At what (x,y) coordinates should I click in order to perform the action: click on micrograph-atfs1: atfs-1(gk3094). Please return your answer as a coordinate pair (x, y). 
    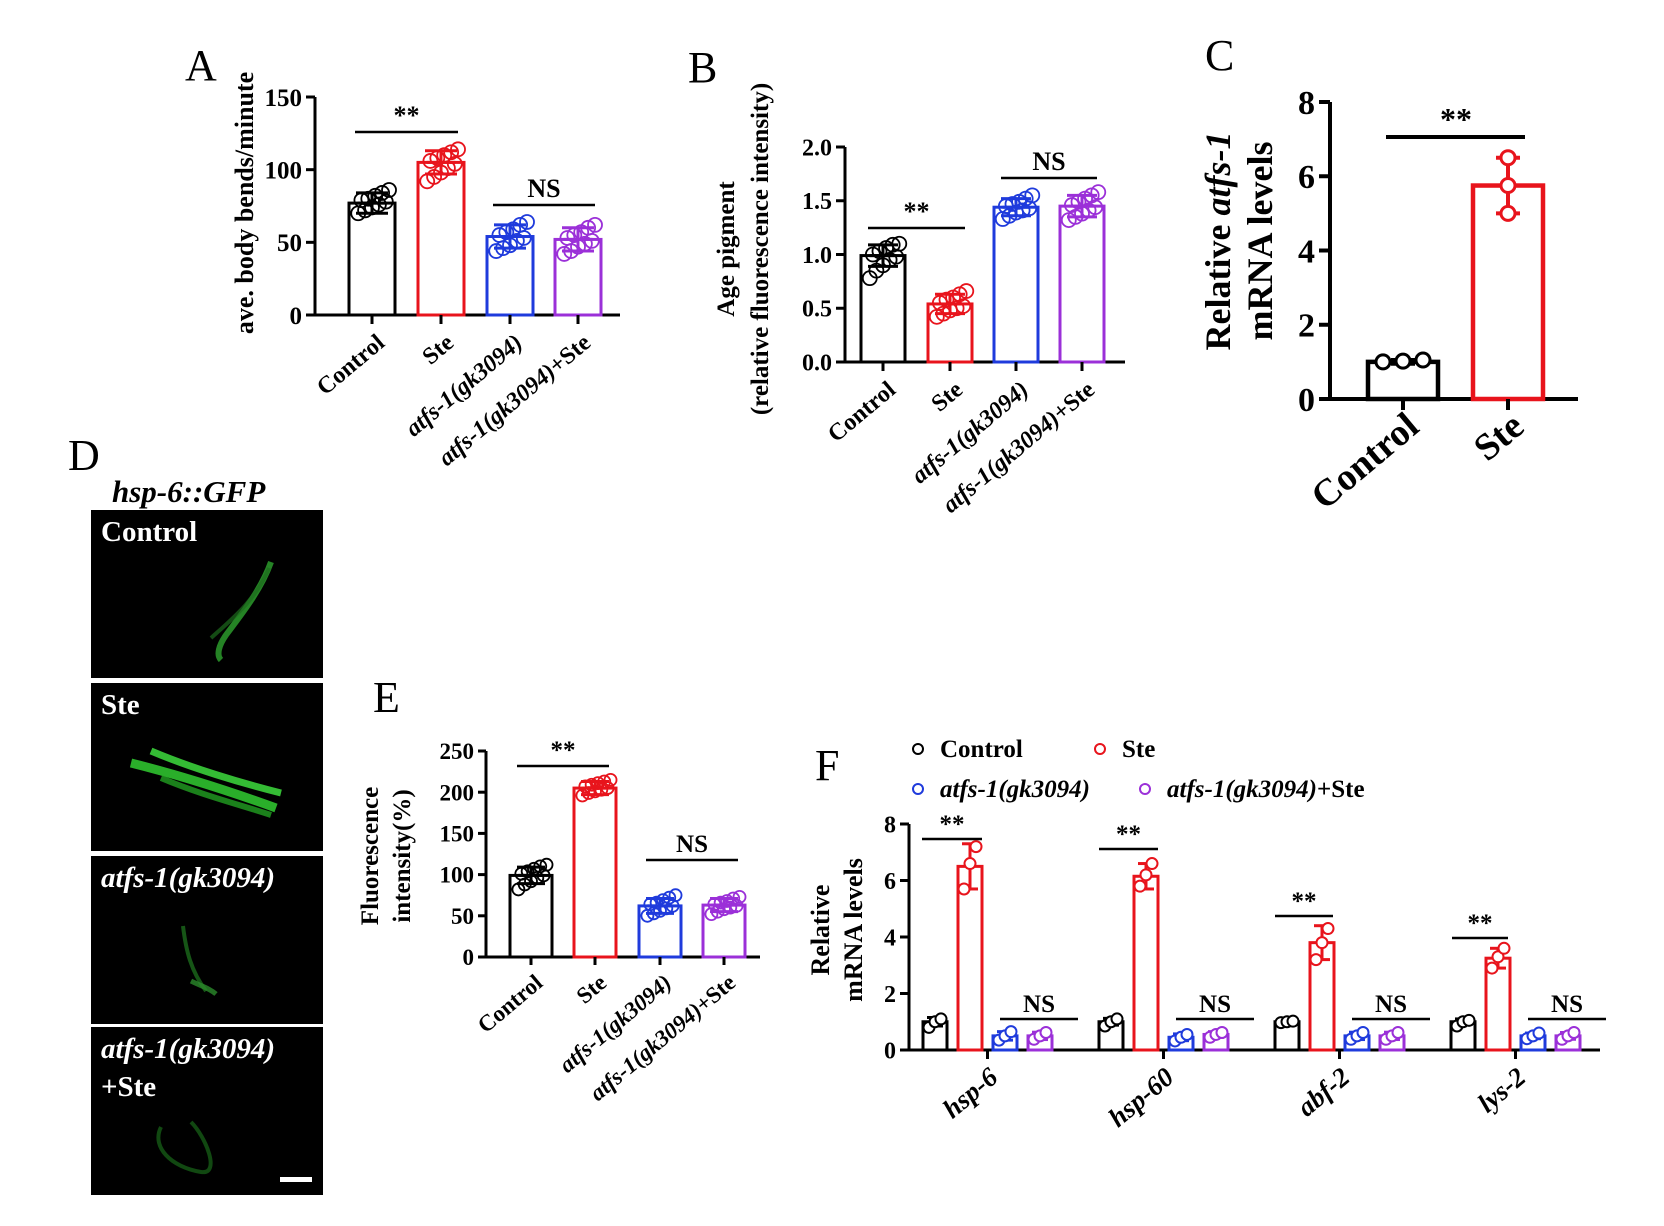
    Looking at the image, I should click on (207, 940).